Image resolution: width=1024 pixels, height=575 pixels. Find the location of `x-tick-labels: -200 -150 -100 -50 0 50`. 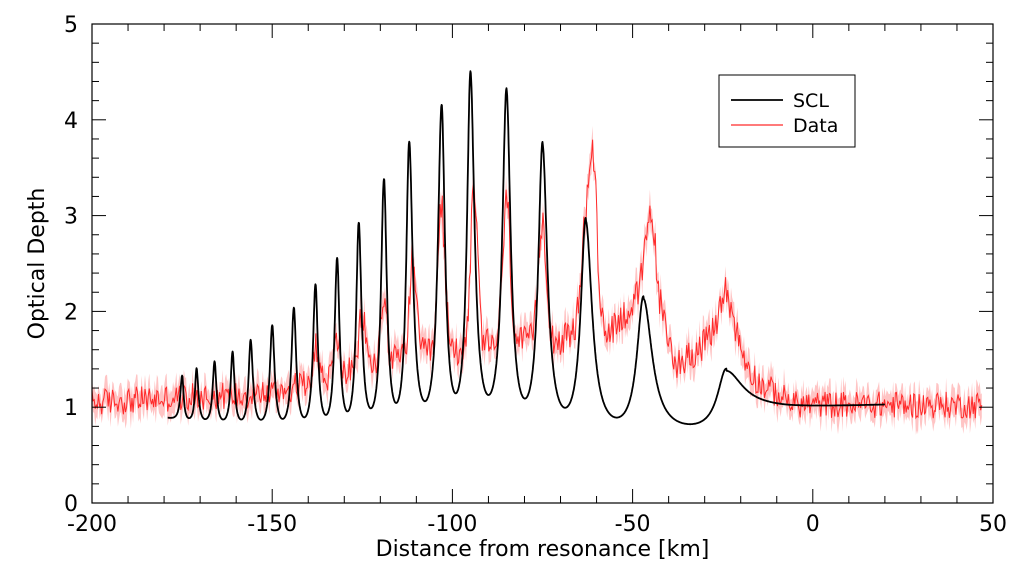

x-tick-labels: -200 -150 -100 -50 0 50 is located at coordinates (537, 524).